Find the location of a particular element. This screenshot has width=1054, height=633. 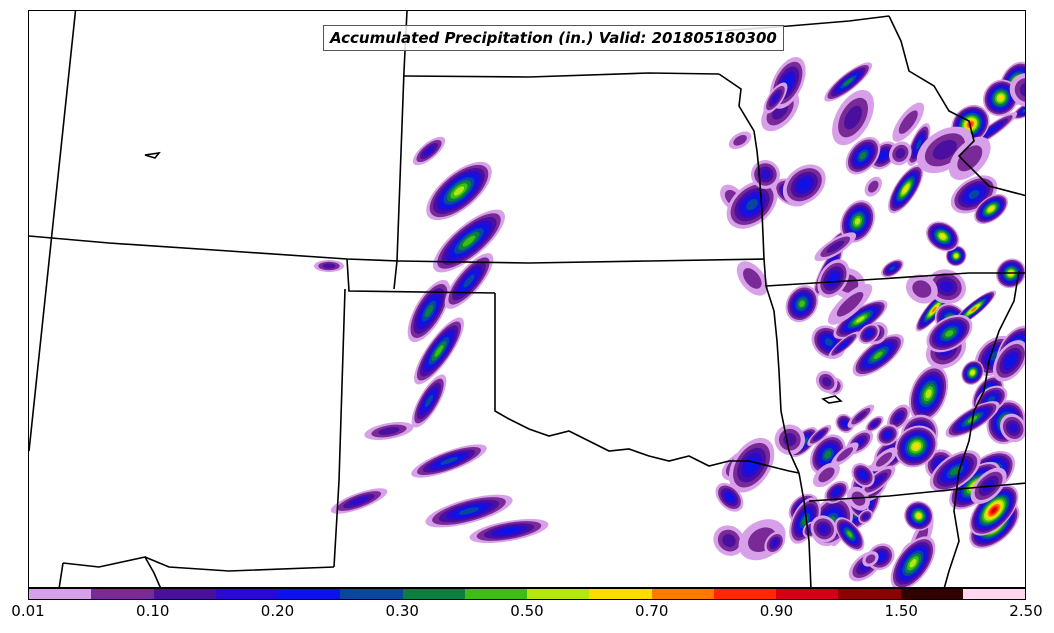

border-nm-east is located at coordinates (339, 428).